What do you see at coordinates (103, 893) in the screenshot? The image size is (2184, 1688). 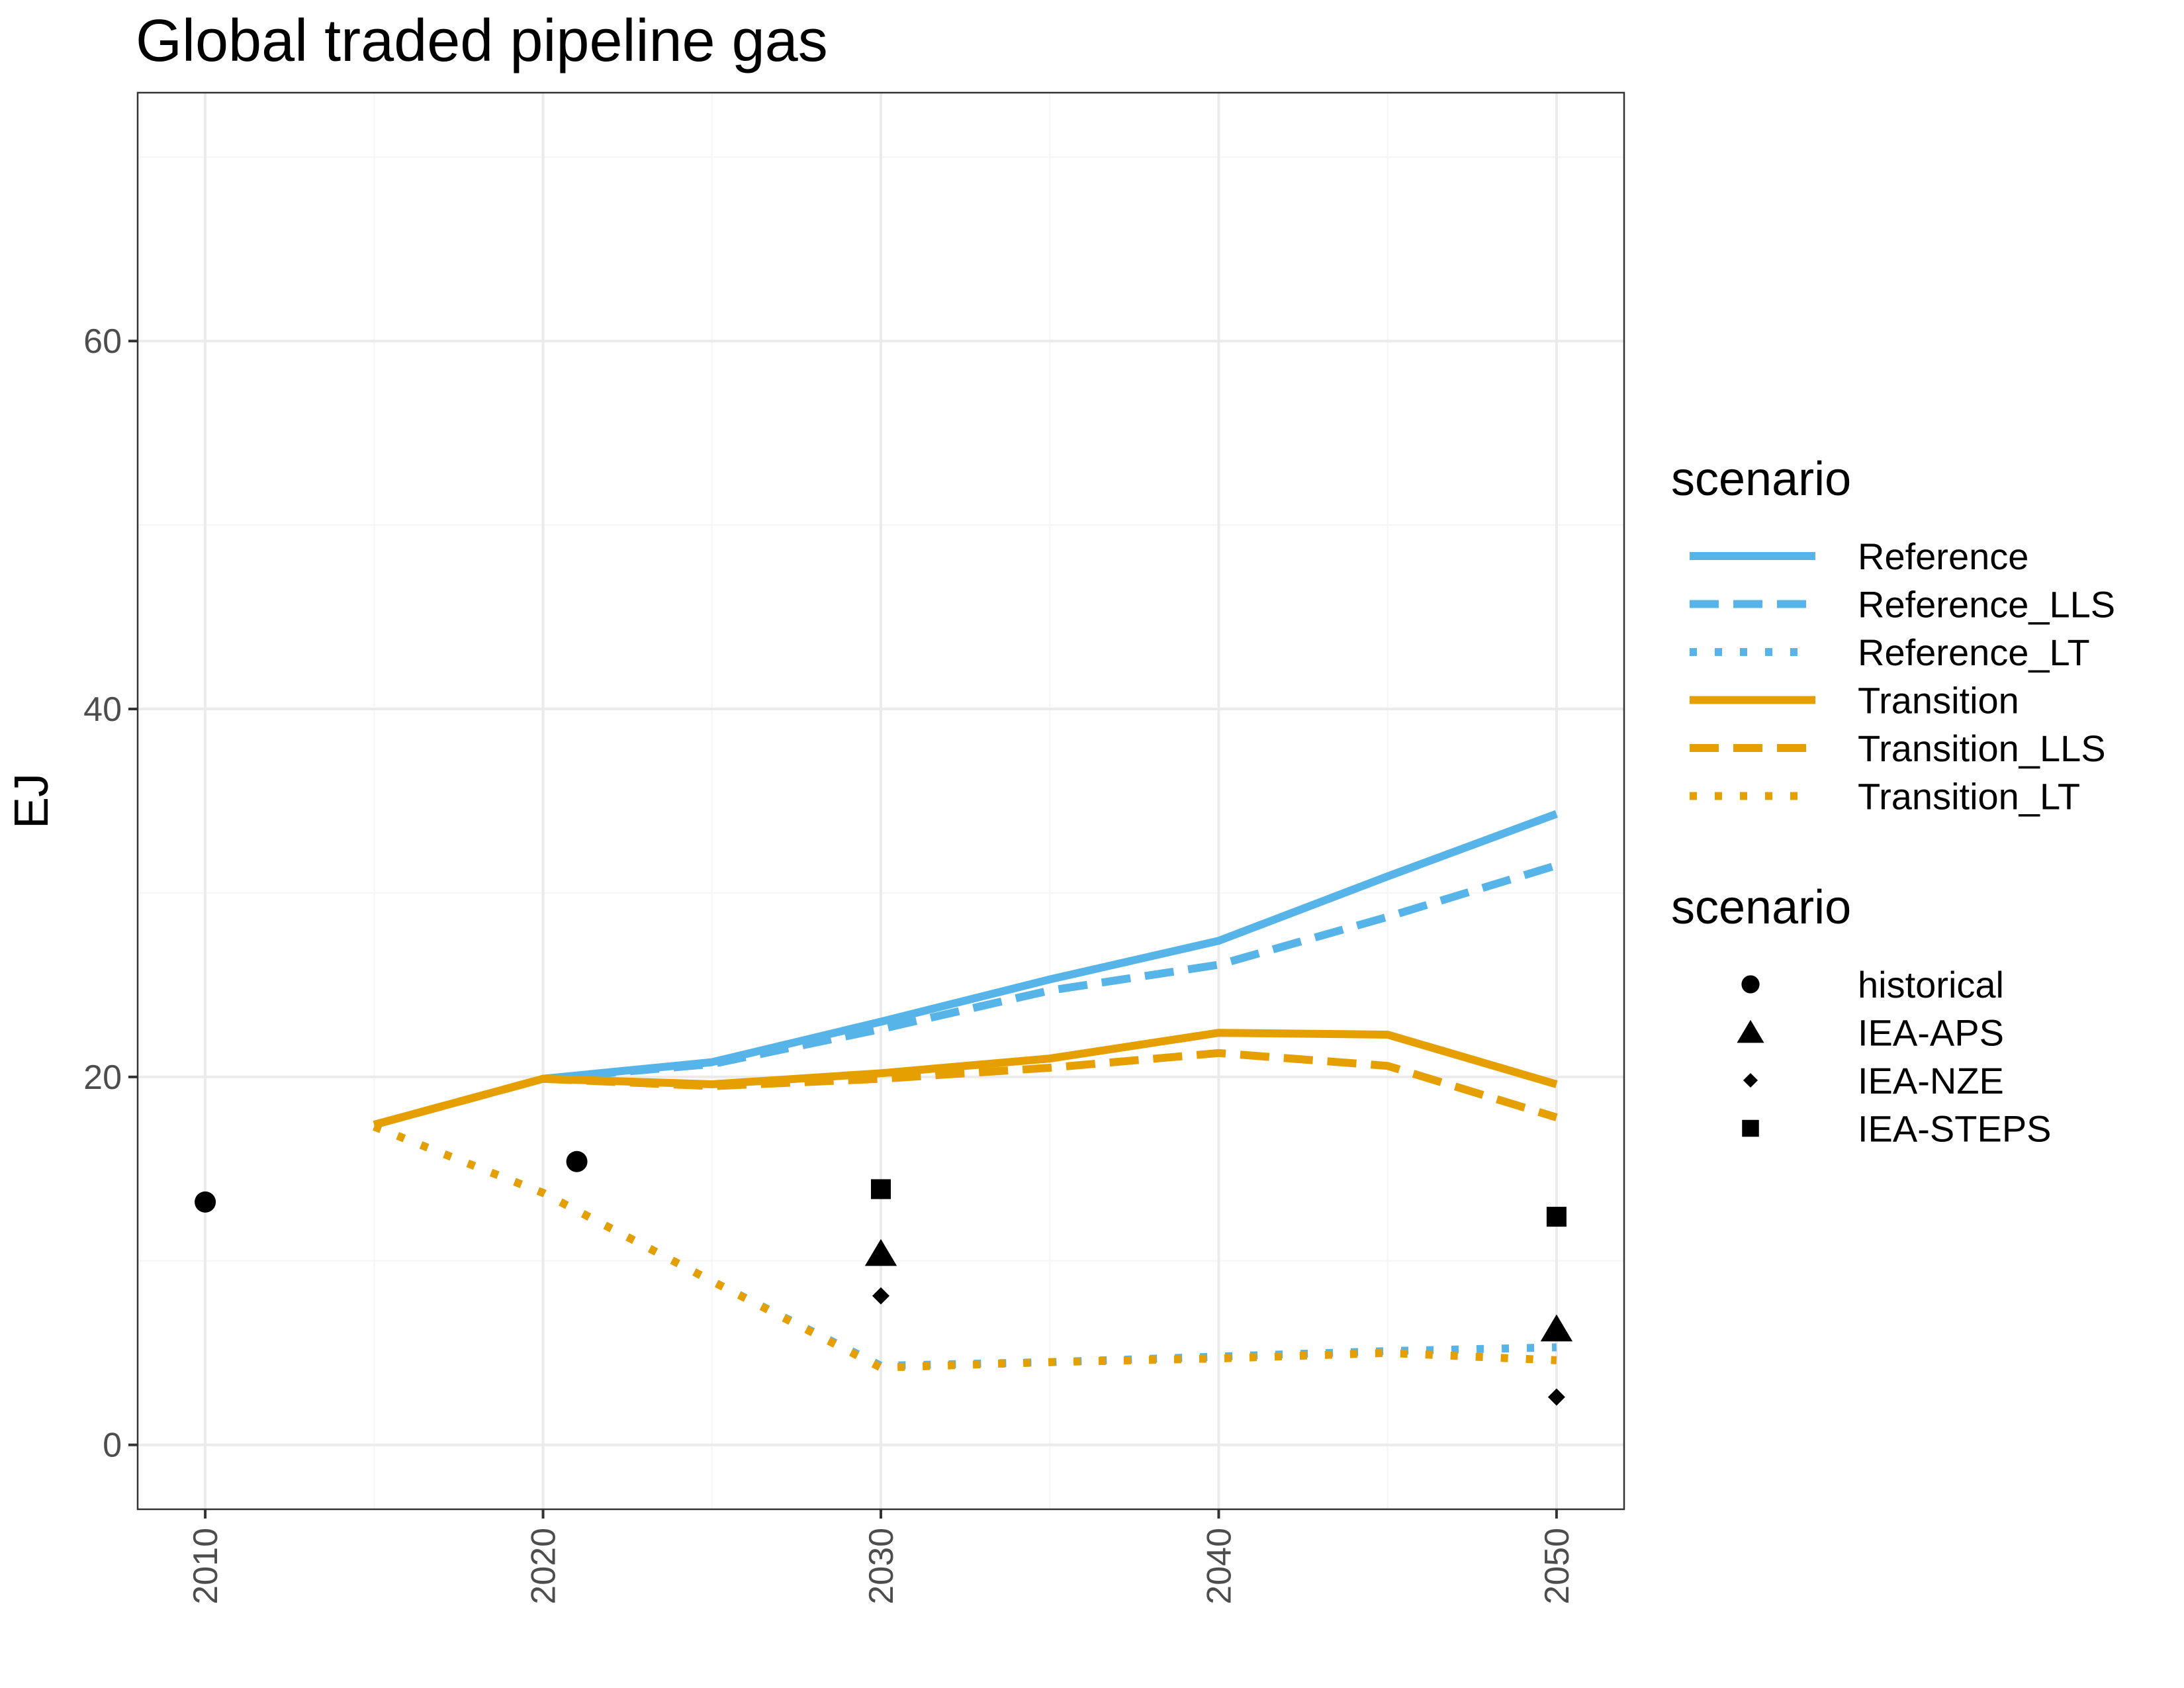 I see `y-axis-tick-labels: 0 20 40 60` at bounding box center [103, 893].